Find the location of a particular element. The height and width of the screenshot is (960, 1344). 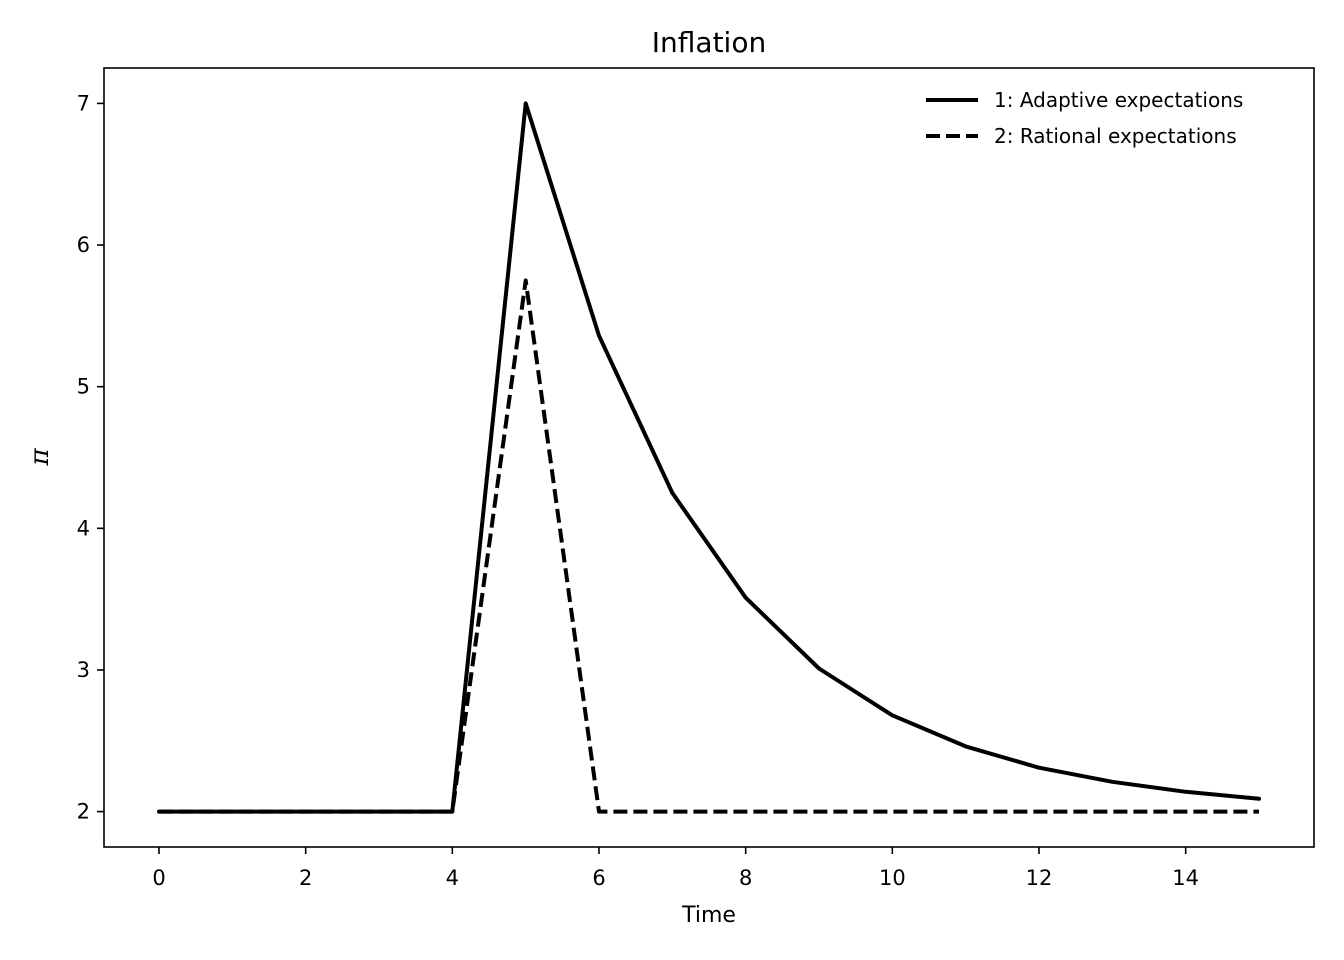

x-tick-label: 10 is located at coordinates (892, 878).